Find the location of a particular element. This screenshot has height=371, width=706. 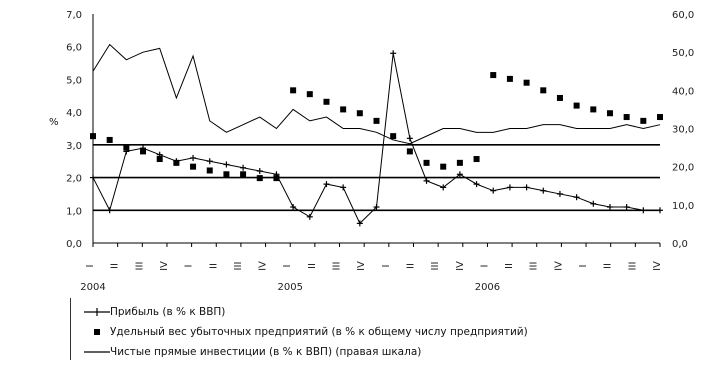

right-tick-label: 20,0 is located at coordinates (683, 168).